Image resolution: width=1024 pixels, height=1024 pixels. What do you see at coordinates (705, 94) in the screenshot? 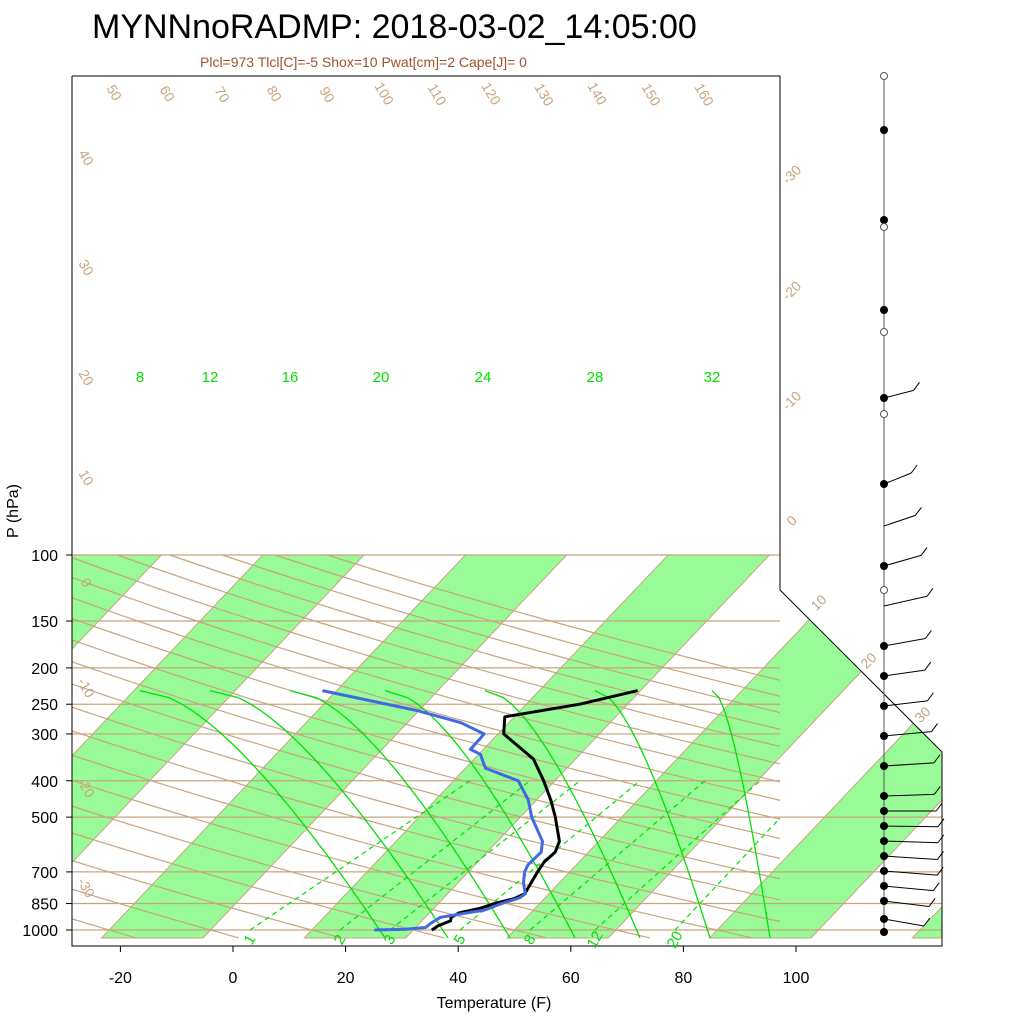
I see `dry-adiabat-label: 160` at bounding box center [705, 94].